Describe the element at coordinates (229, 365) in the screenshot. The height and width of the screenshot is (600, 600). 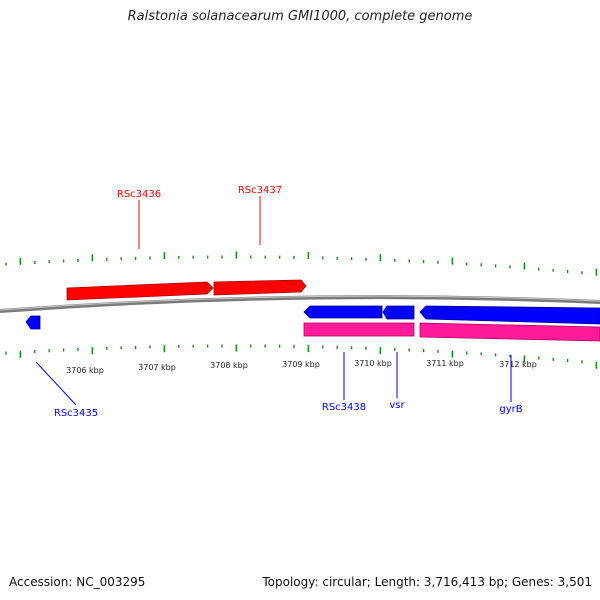
I see `scale-label-3708: 3708 kbp` at that location.